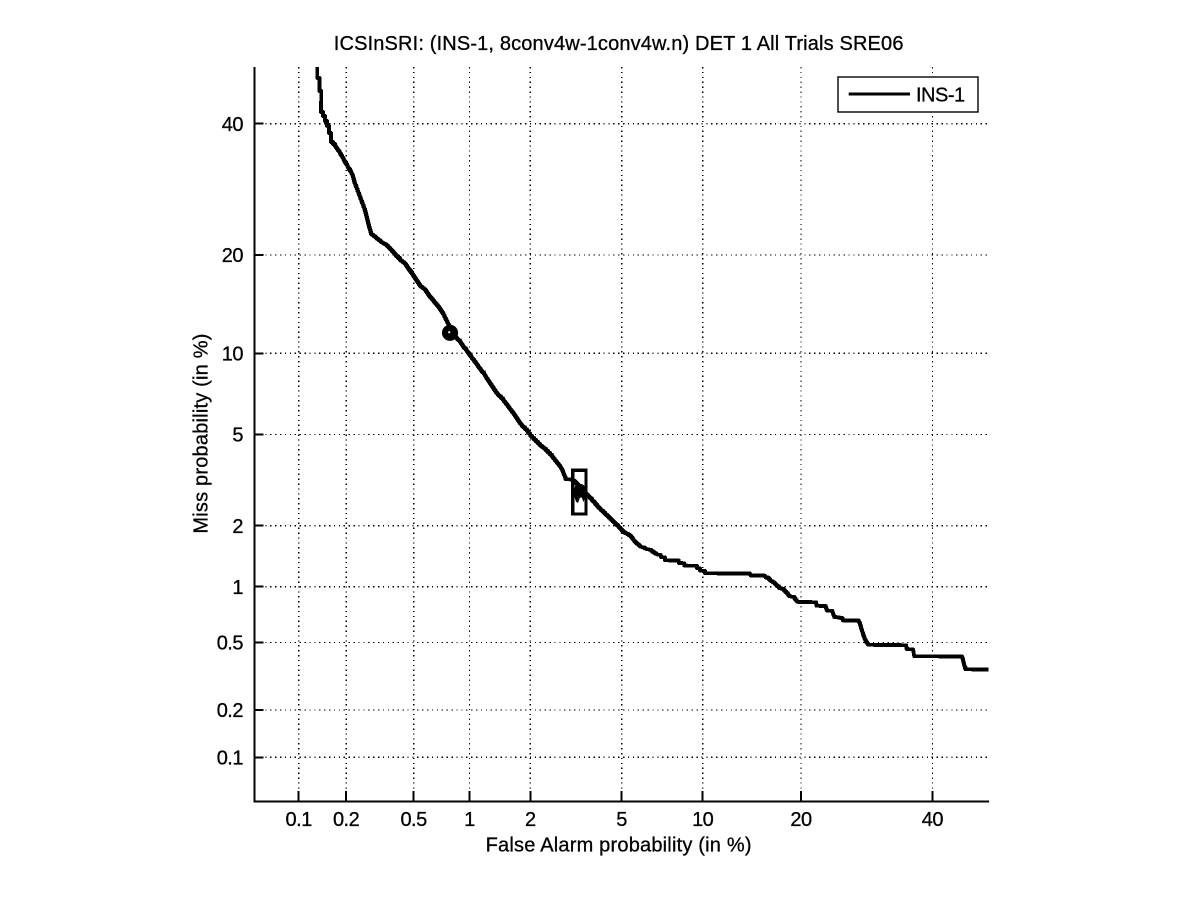 The height and width of the screenshot is (900, 1201). I want to click on svg-text: Miss probability (in %), so click(202, 433).